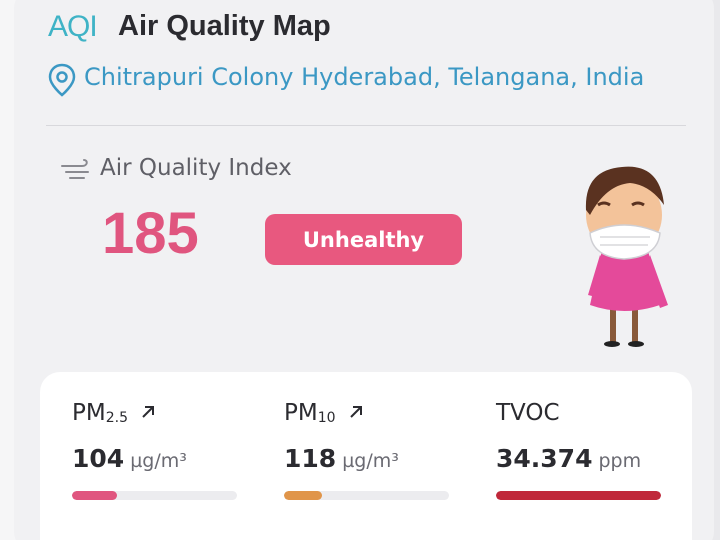  What do you see at coordinates (544, 458) in the screenshot?
I see `pollutant-value: 34.374` at bounding box center [544, 458].